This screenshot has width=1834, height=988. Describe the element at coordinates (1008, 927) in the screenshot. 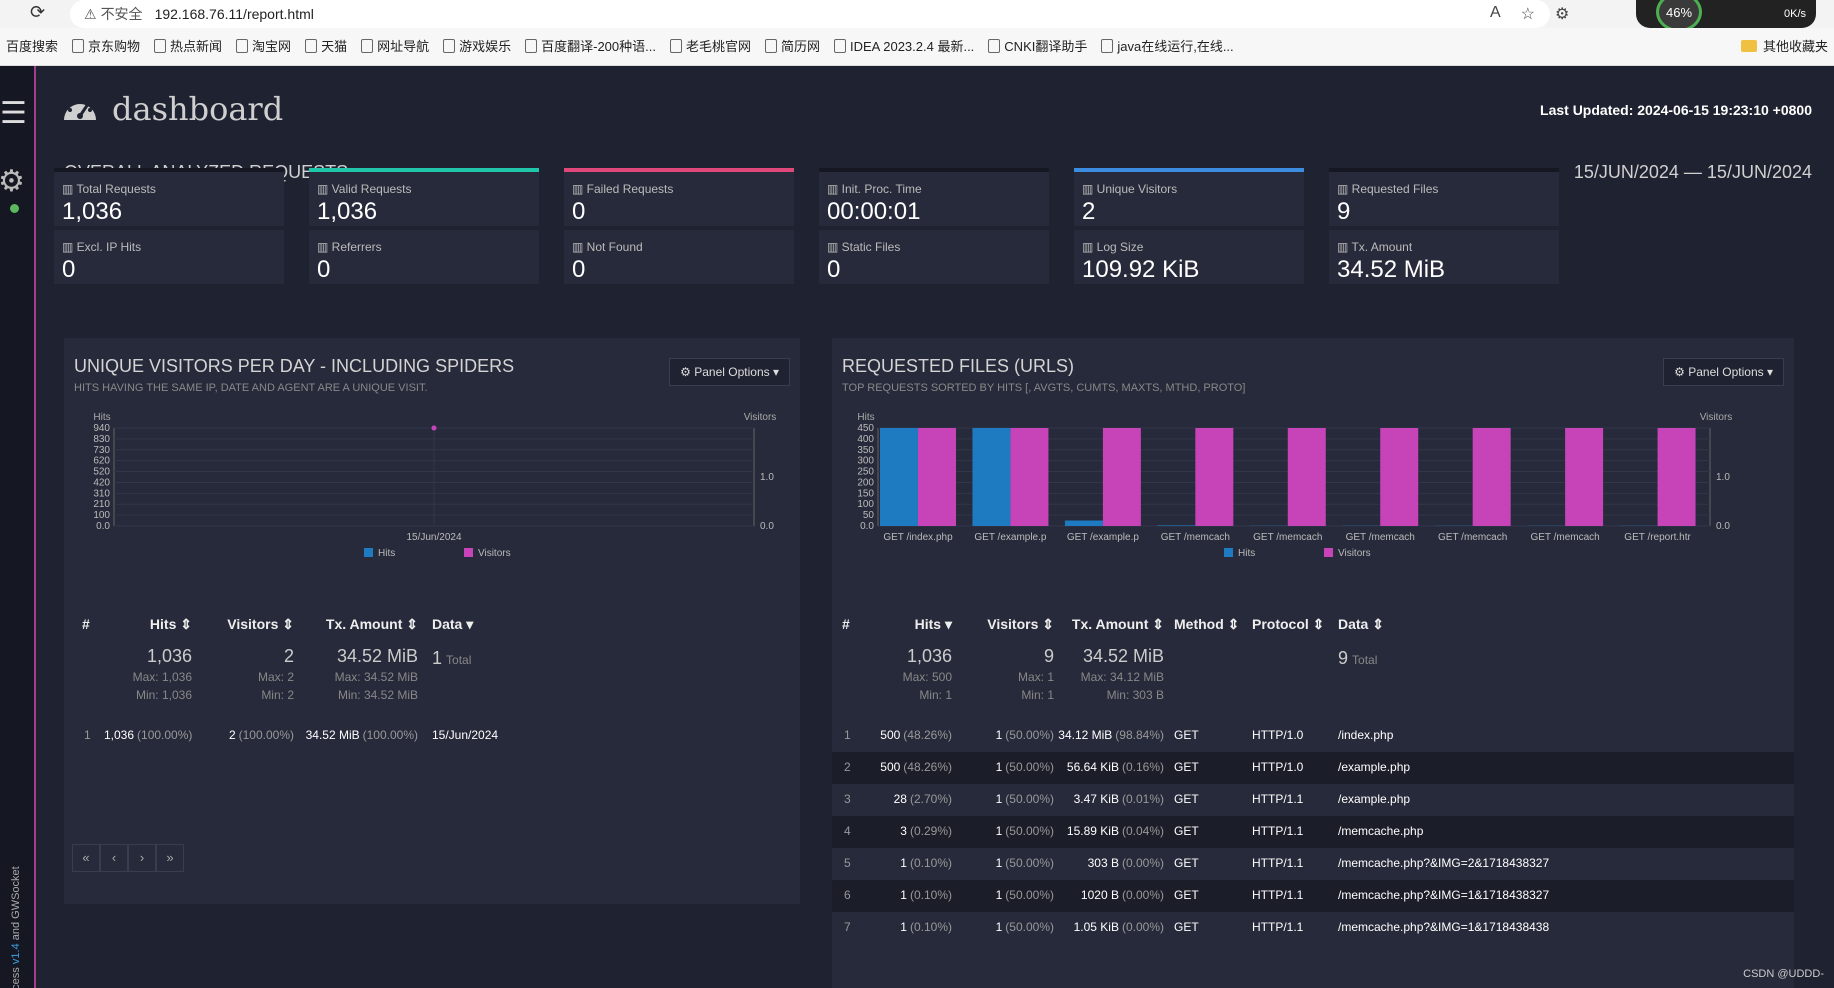

I see `row-visitors: 1 (50.00%)` at that location.